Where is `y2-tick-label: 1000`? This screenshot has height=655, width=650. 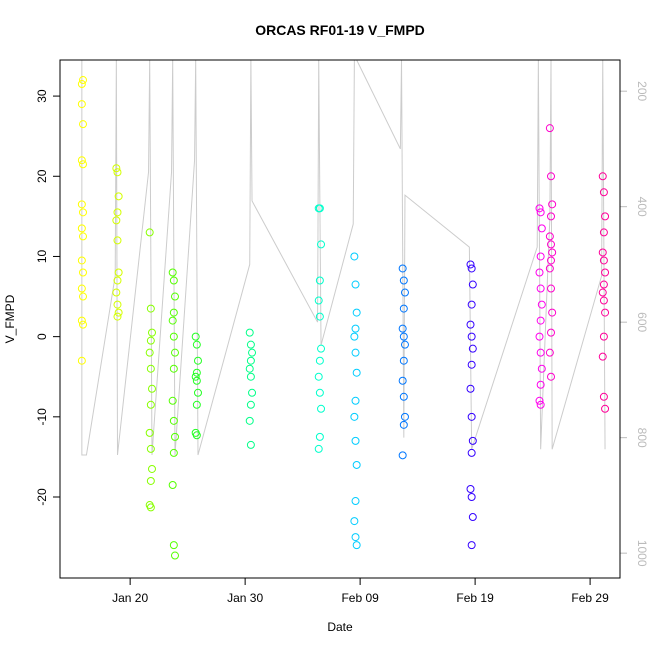 y2-tick-label: 1000 is located at coordinates (642, 553).